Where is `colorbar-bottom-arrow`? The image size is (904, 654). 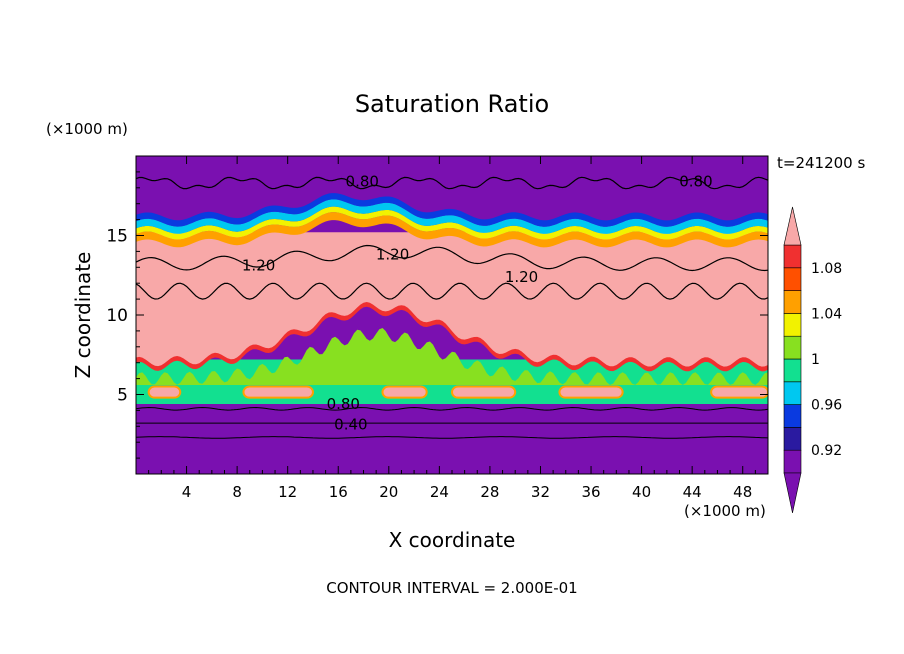 colorbar-bottom-arrow is located at coordinates (792, 493).